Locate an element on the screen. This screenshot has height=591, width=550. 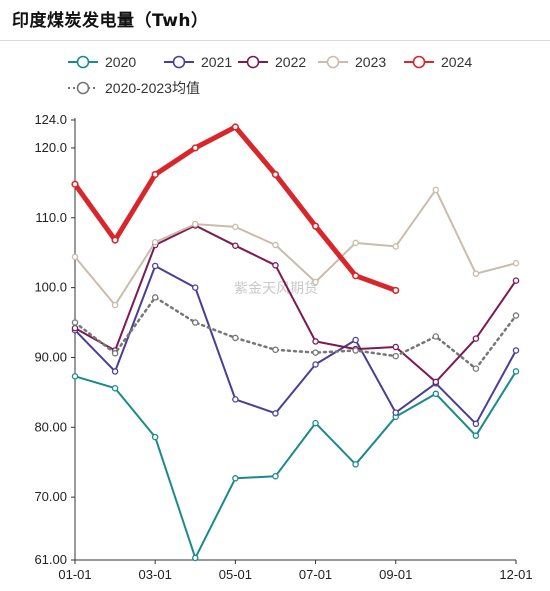
legend-label: 2022 is located at coordinates (290, 62).